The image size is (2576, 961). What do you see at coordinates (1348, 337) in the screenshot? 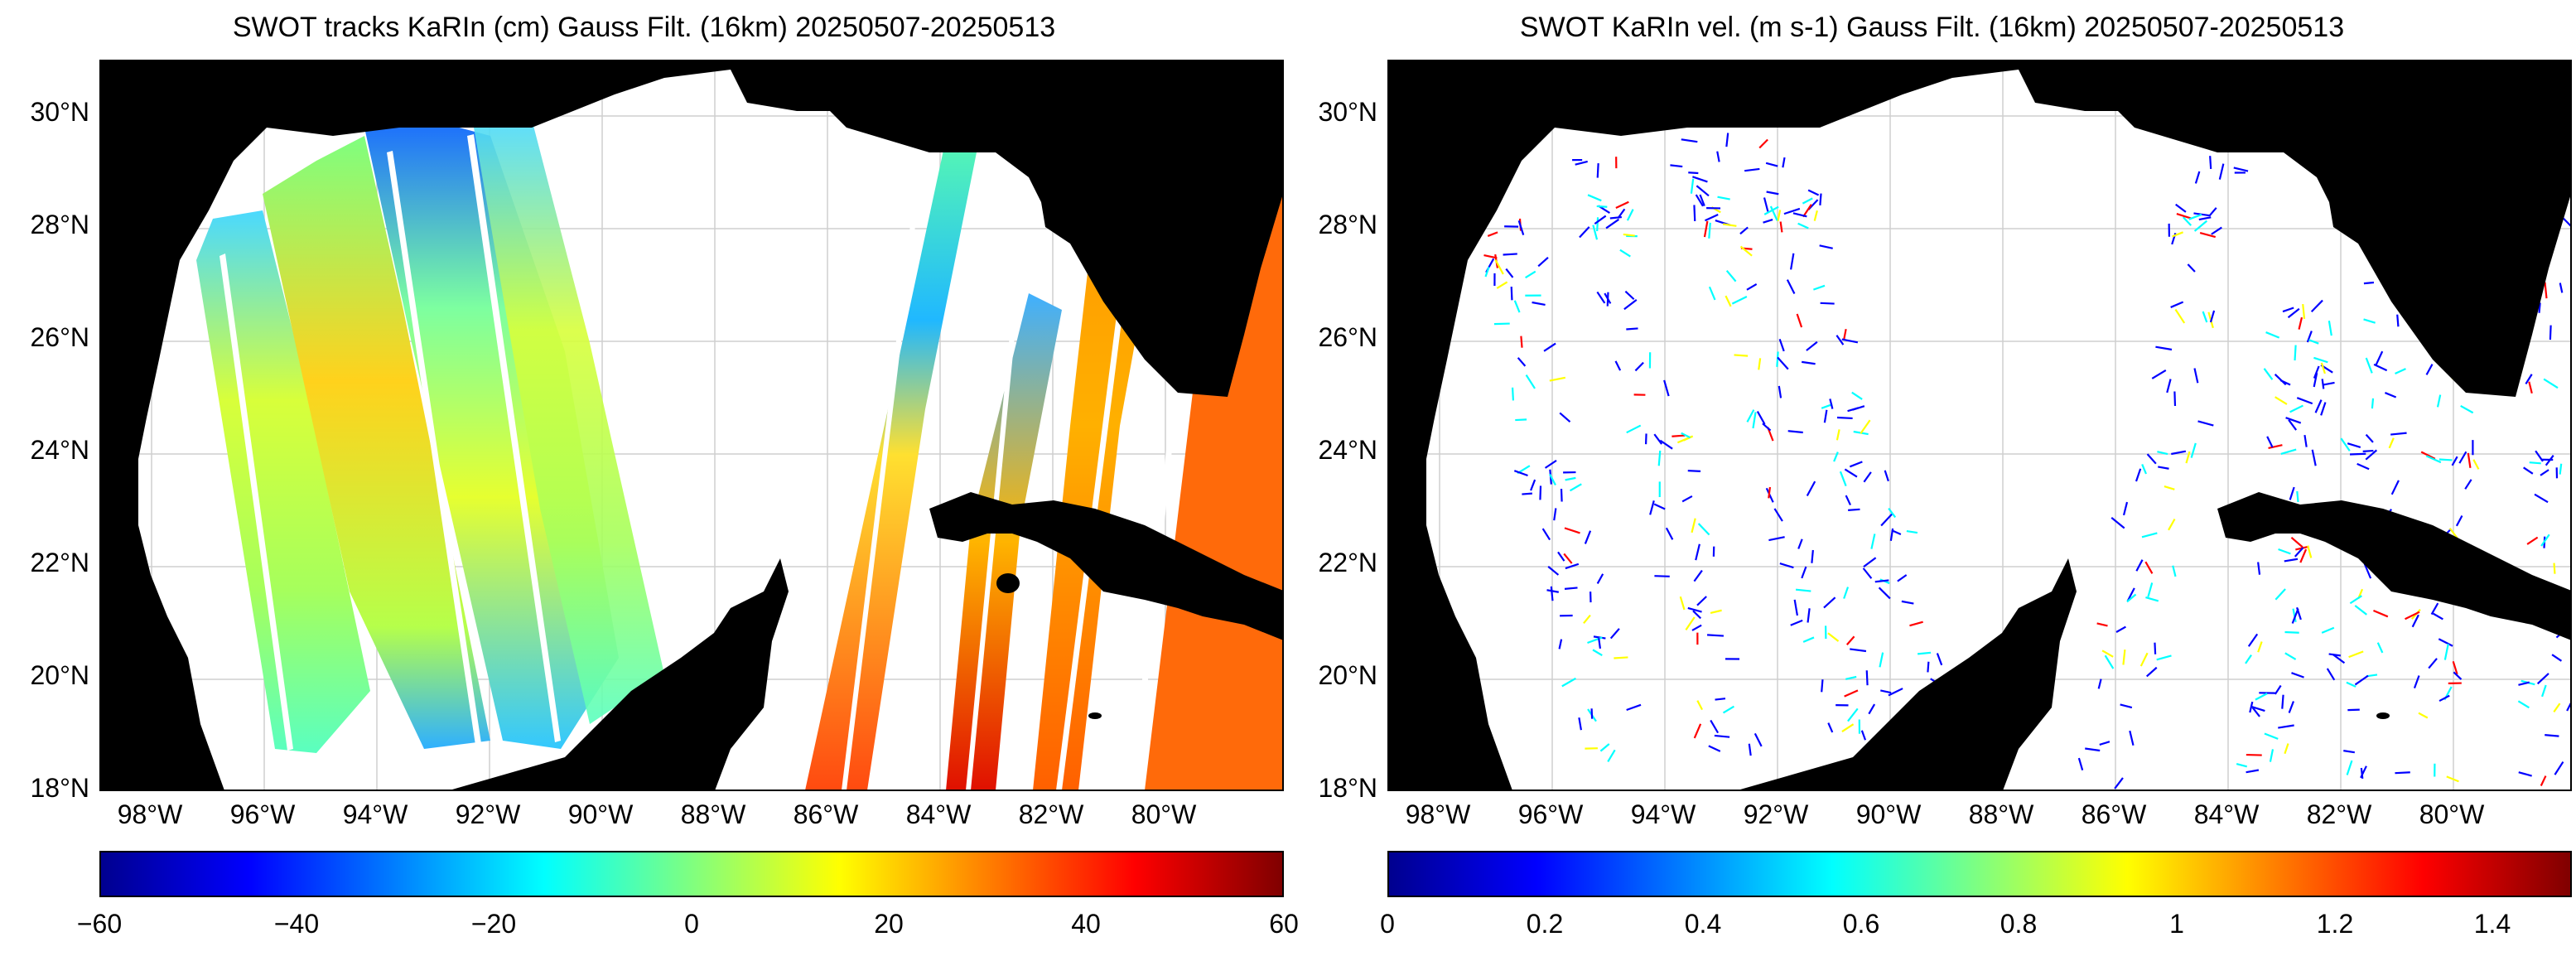
I see `velocity-ytick-label: 26°N` at bounding box center [1348, 337].